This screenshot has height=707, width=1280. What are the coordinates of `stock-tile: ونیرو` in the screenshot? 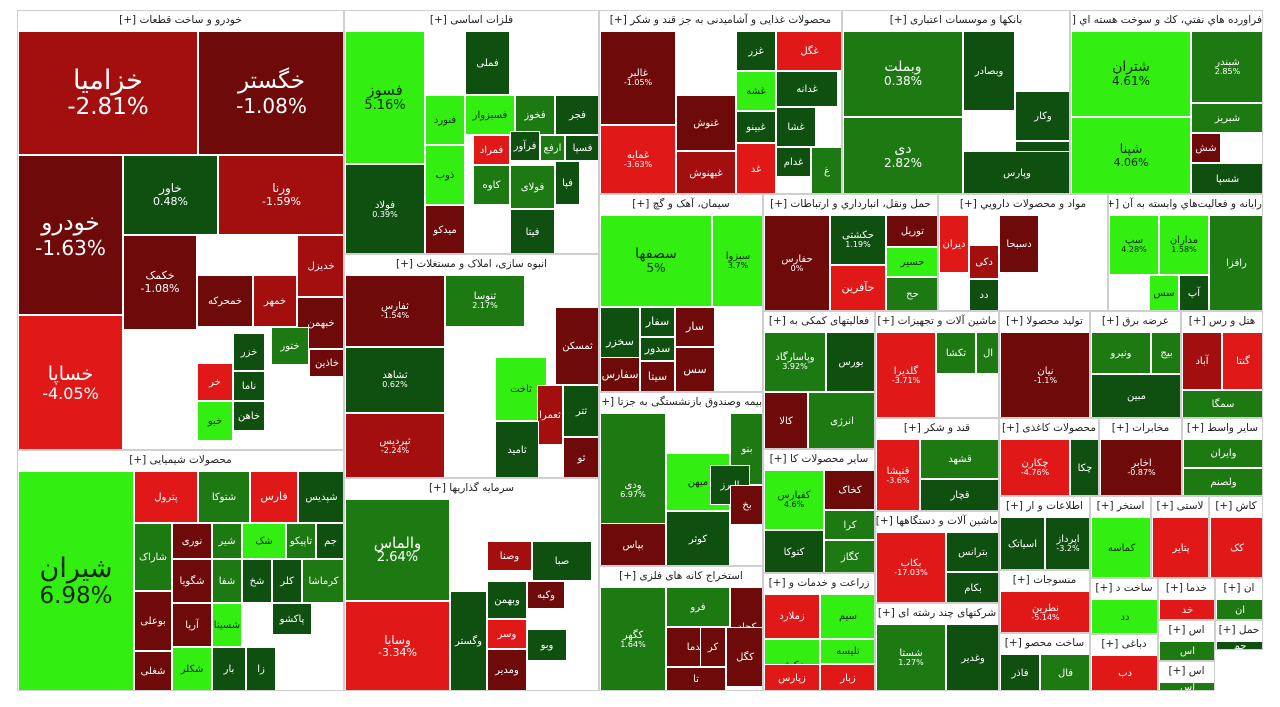 It's located at (1121, 353).